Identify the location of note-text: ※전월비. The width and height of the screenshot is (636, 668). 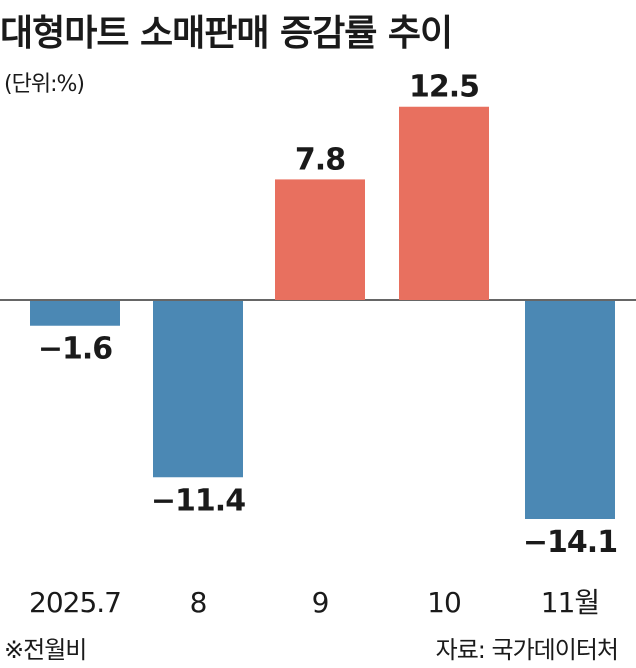
(45, 650).